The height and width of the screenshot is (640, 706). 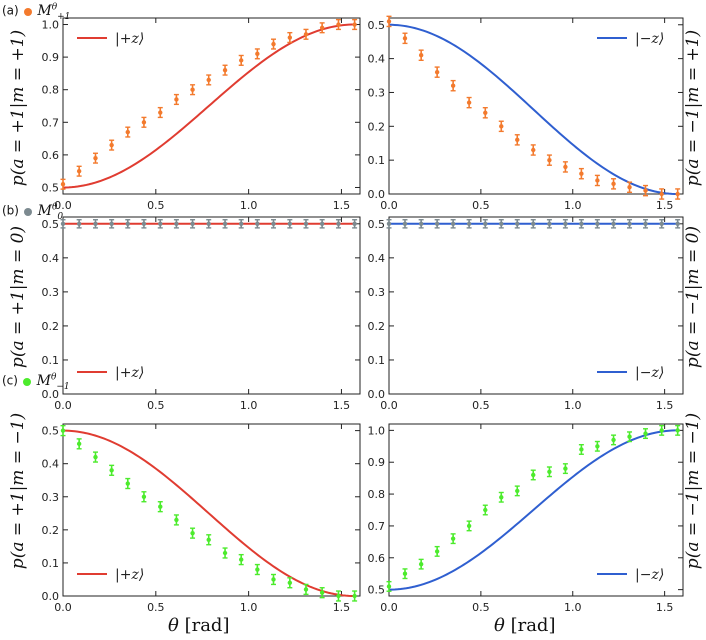 I want to click on panel-tag: (b), so click(x=10, y=210).